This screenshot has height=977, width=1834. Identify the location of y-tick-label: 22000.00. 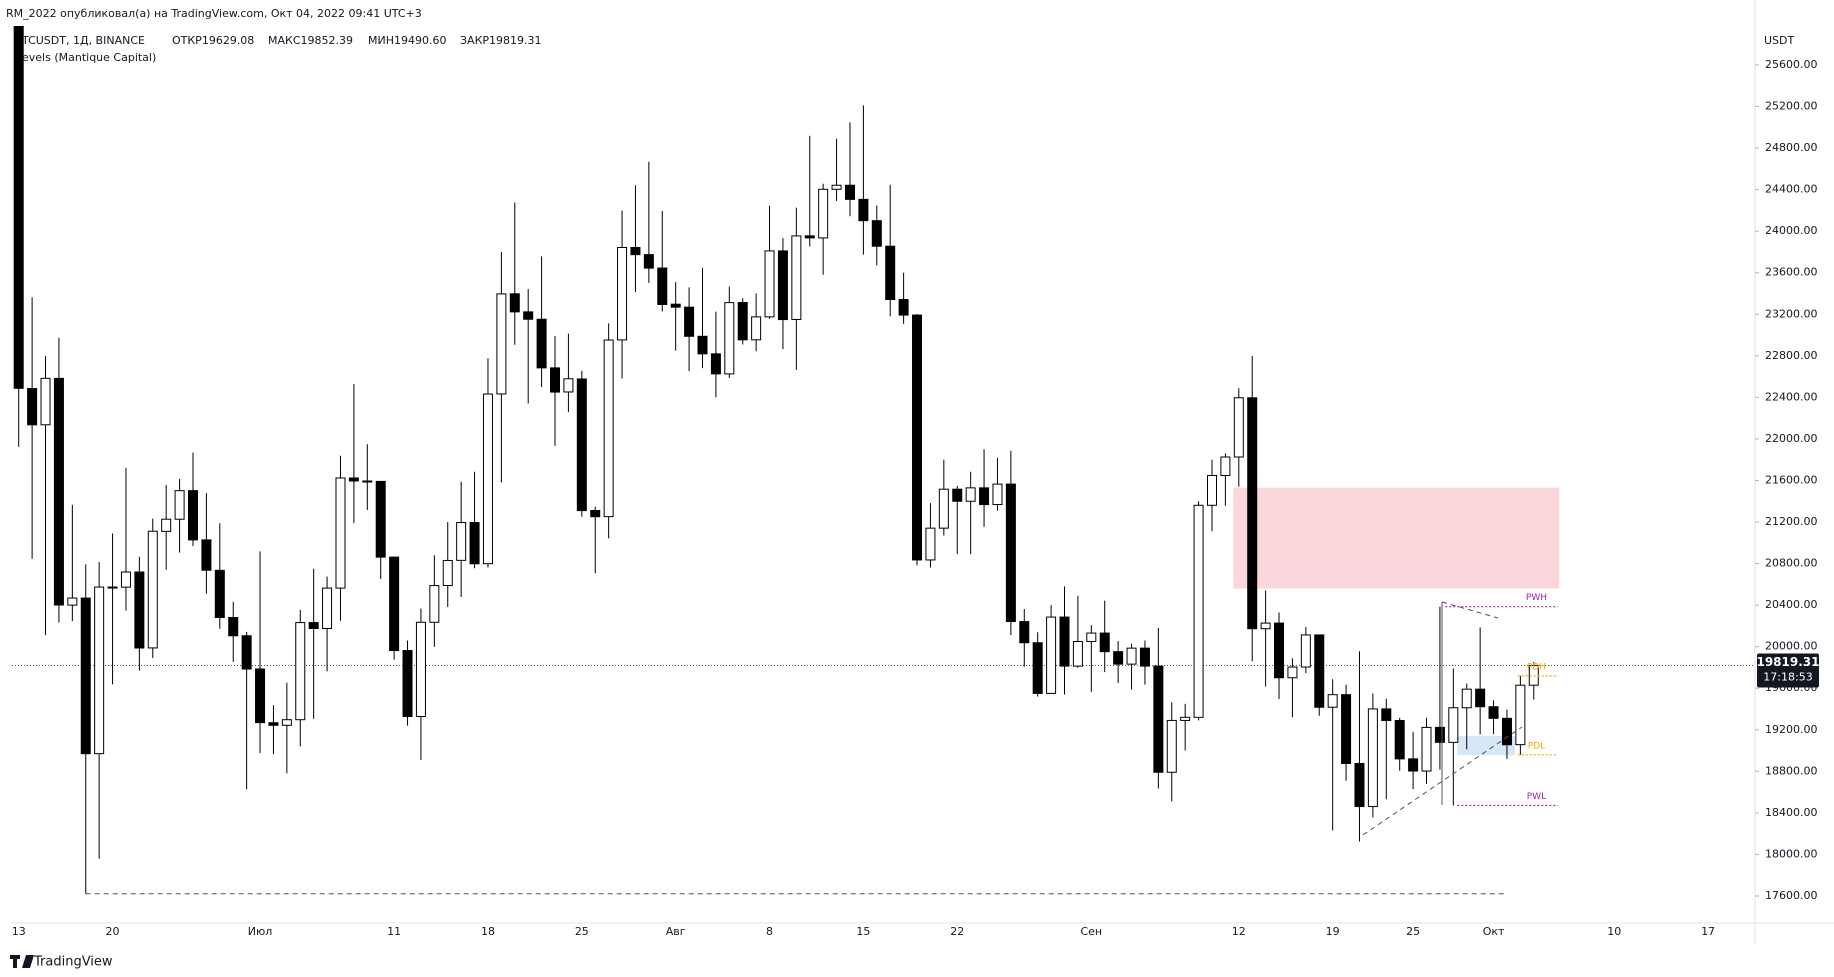
(1791, 438).